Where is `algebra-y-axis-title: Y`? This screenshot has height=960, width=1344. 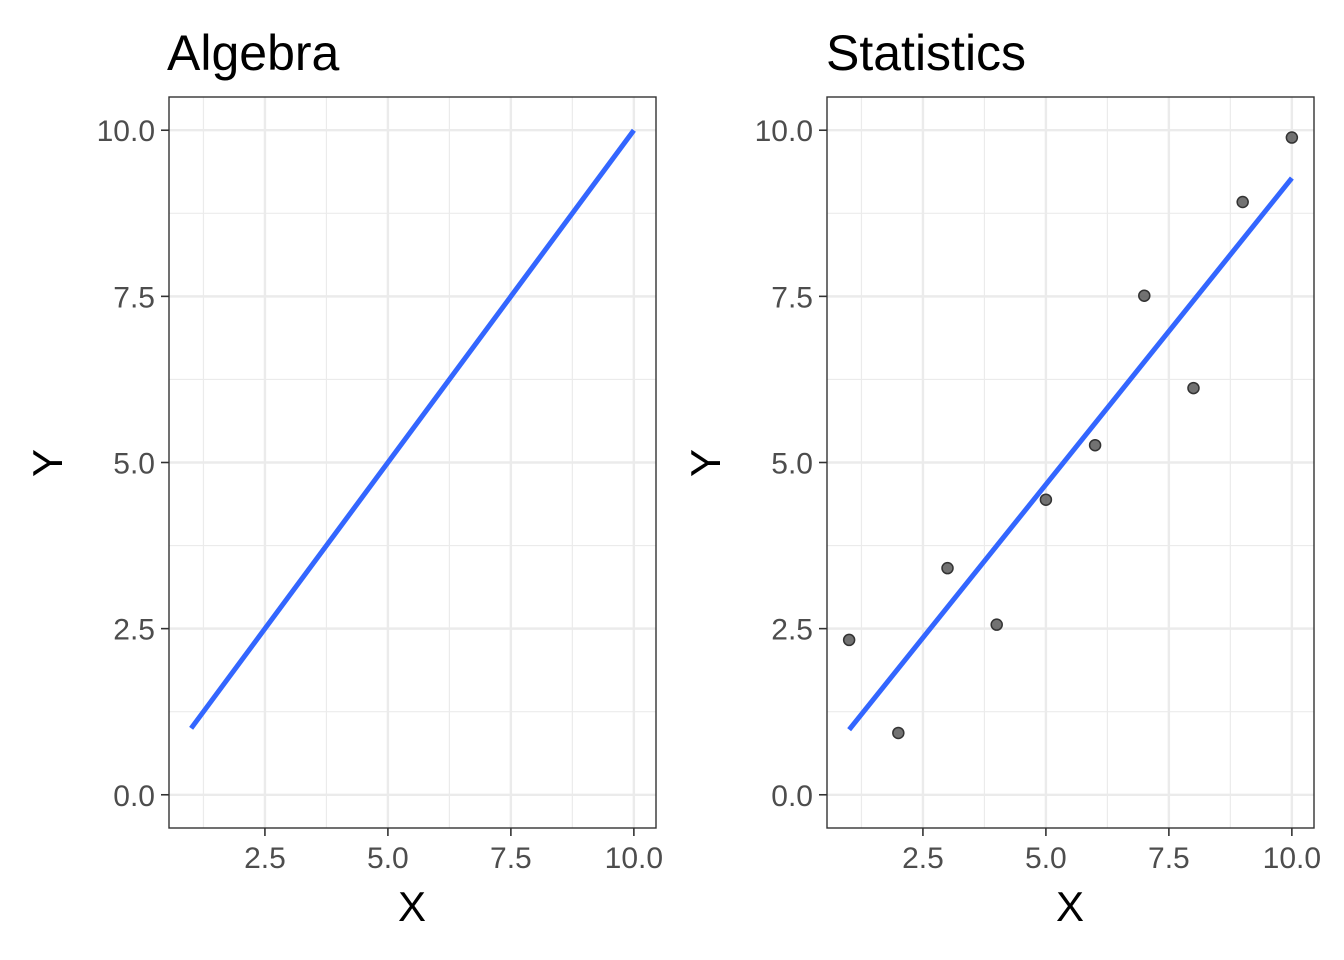
algebra-y-axis-title: Y is located at coordinates (47, 463).